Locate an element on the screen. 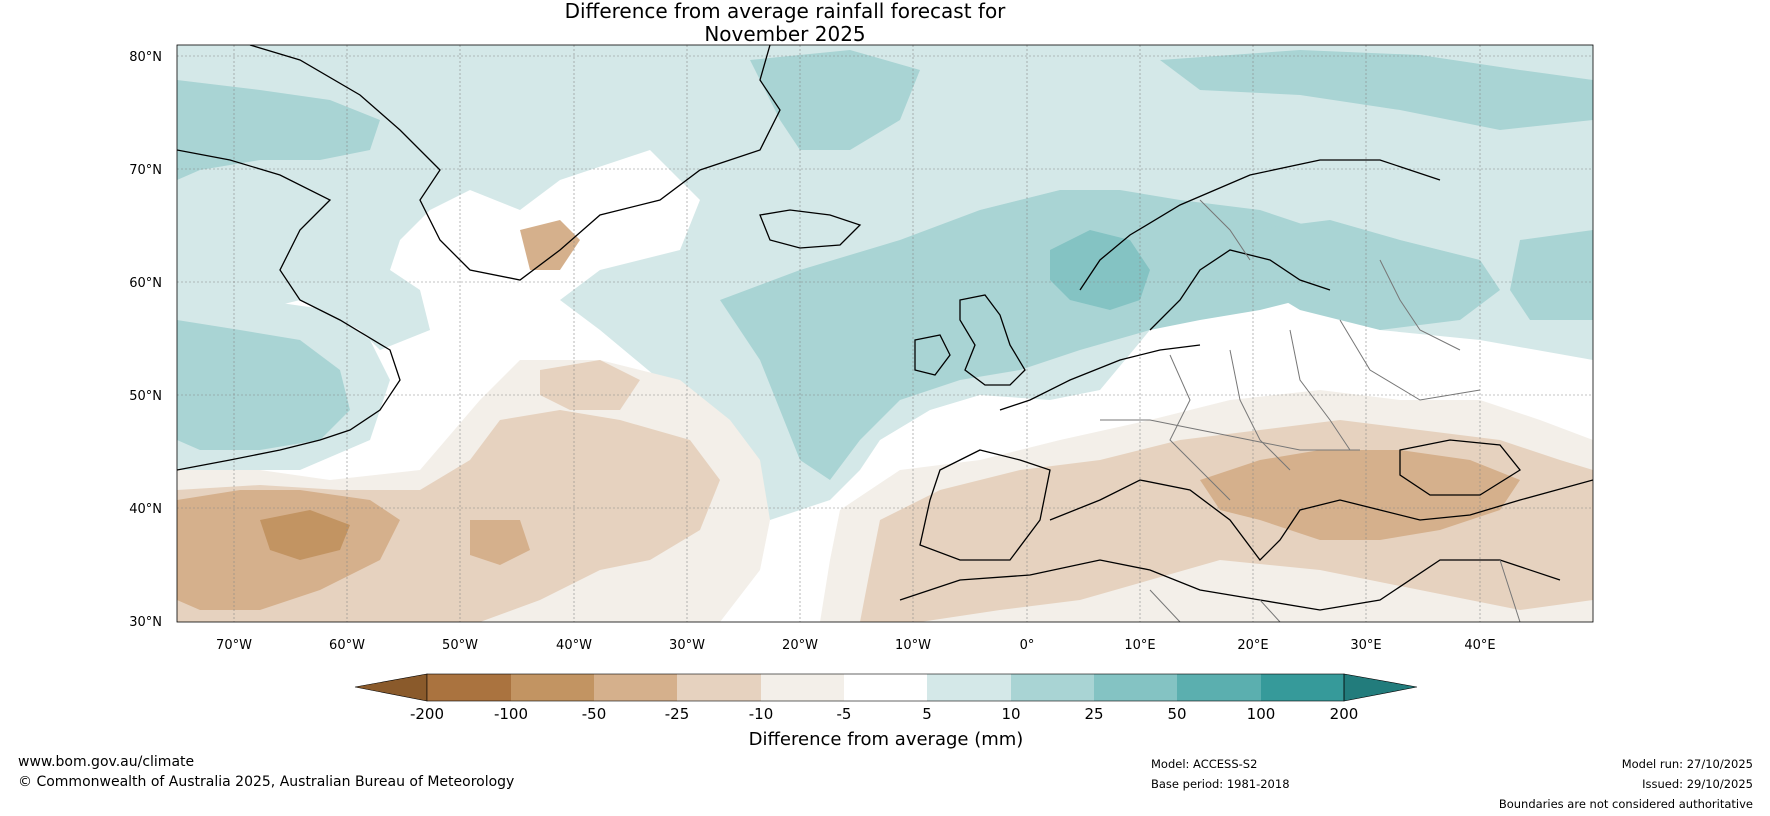 The width and height of the screenshot is (1770, 816). lon-label-60w: 60°W is located at coordinates (347, 645).